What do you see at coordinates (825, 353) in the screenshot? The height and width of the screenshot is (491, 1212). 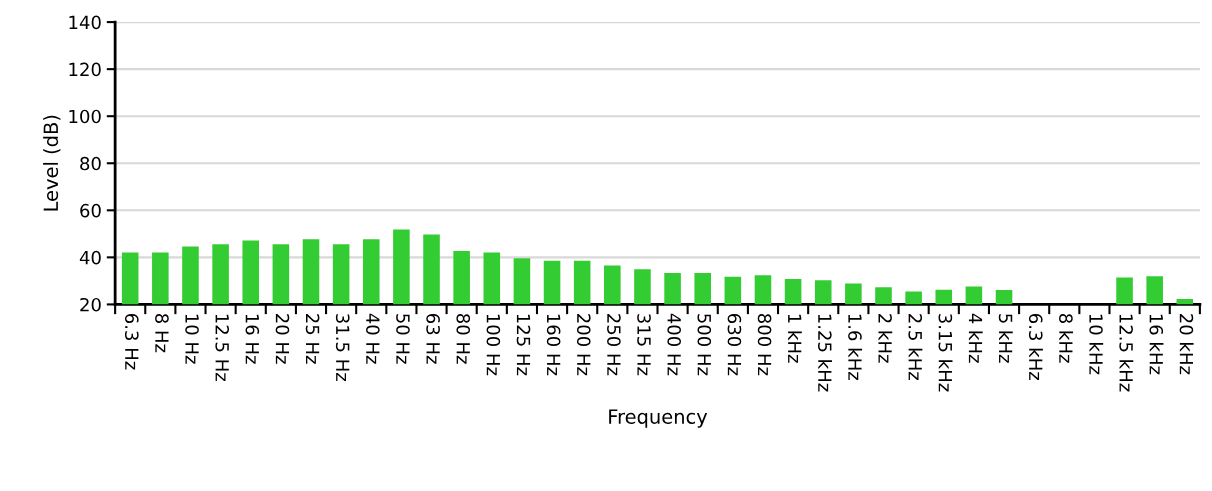 I see `x-tick-label: 1.25 kHz` at bounding box center [825, 353].